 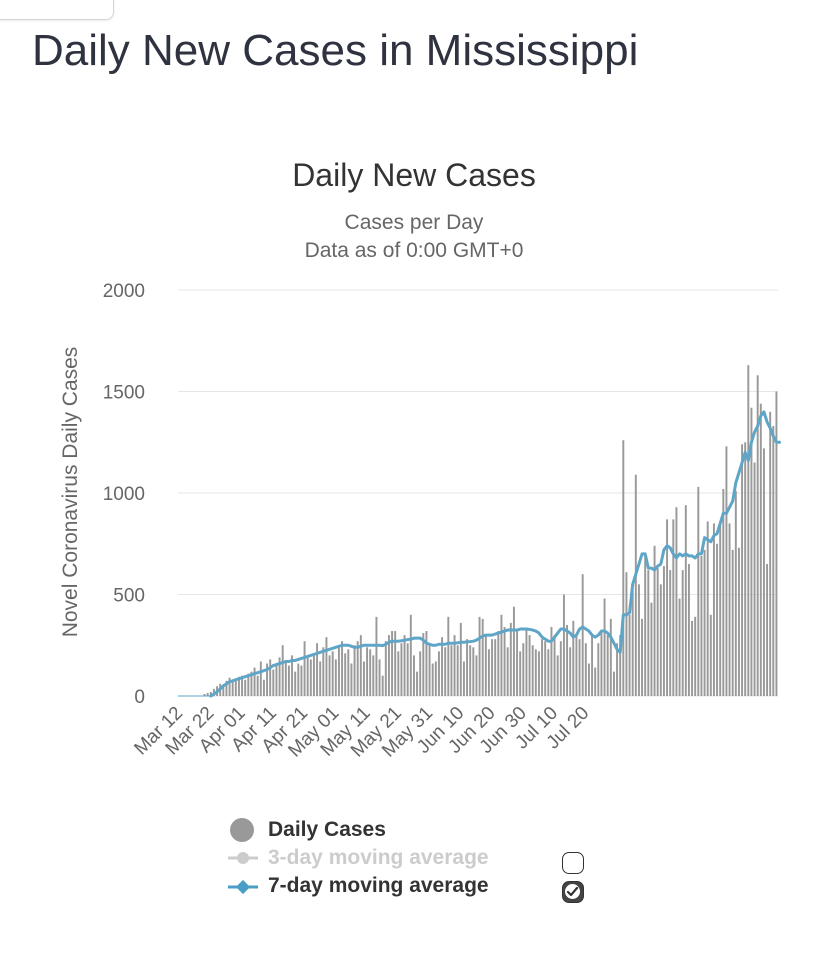 What do you see at coordinates (414, 175) in the screenshot?
I see `chart-title: Daily New Cases` at bounding box center [414, 175].